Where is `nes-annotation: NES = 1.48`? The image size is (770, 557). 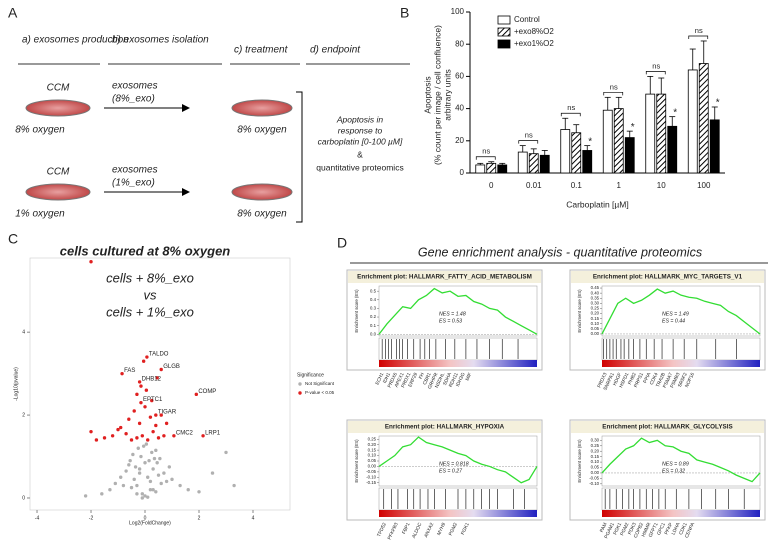
nes-annotation: NES = 1.48 is located at coordinates (452, 314).